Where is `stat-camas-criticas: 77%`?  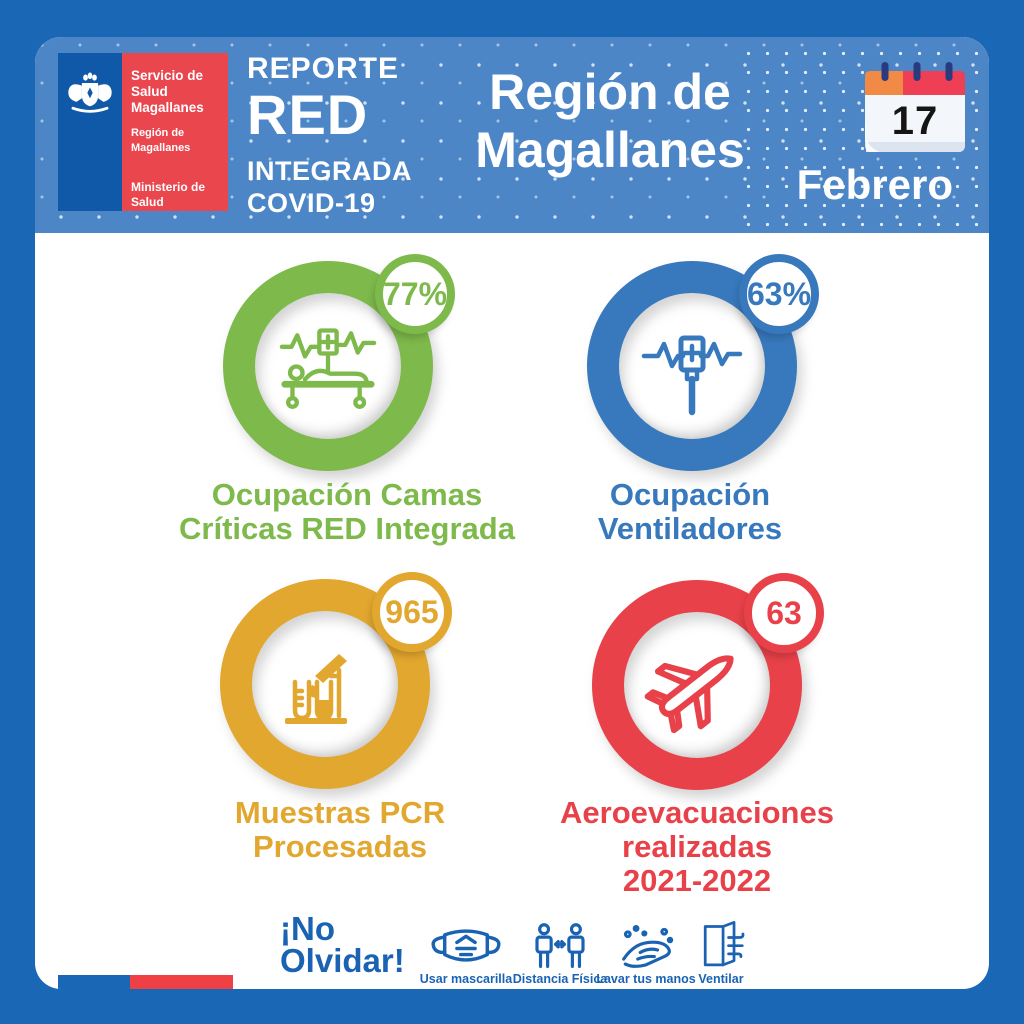
stat-camas-criticas: 77% is located at coordinates (339, 362).